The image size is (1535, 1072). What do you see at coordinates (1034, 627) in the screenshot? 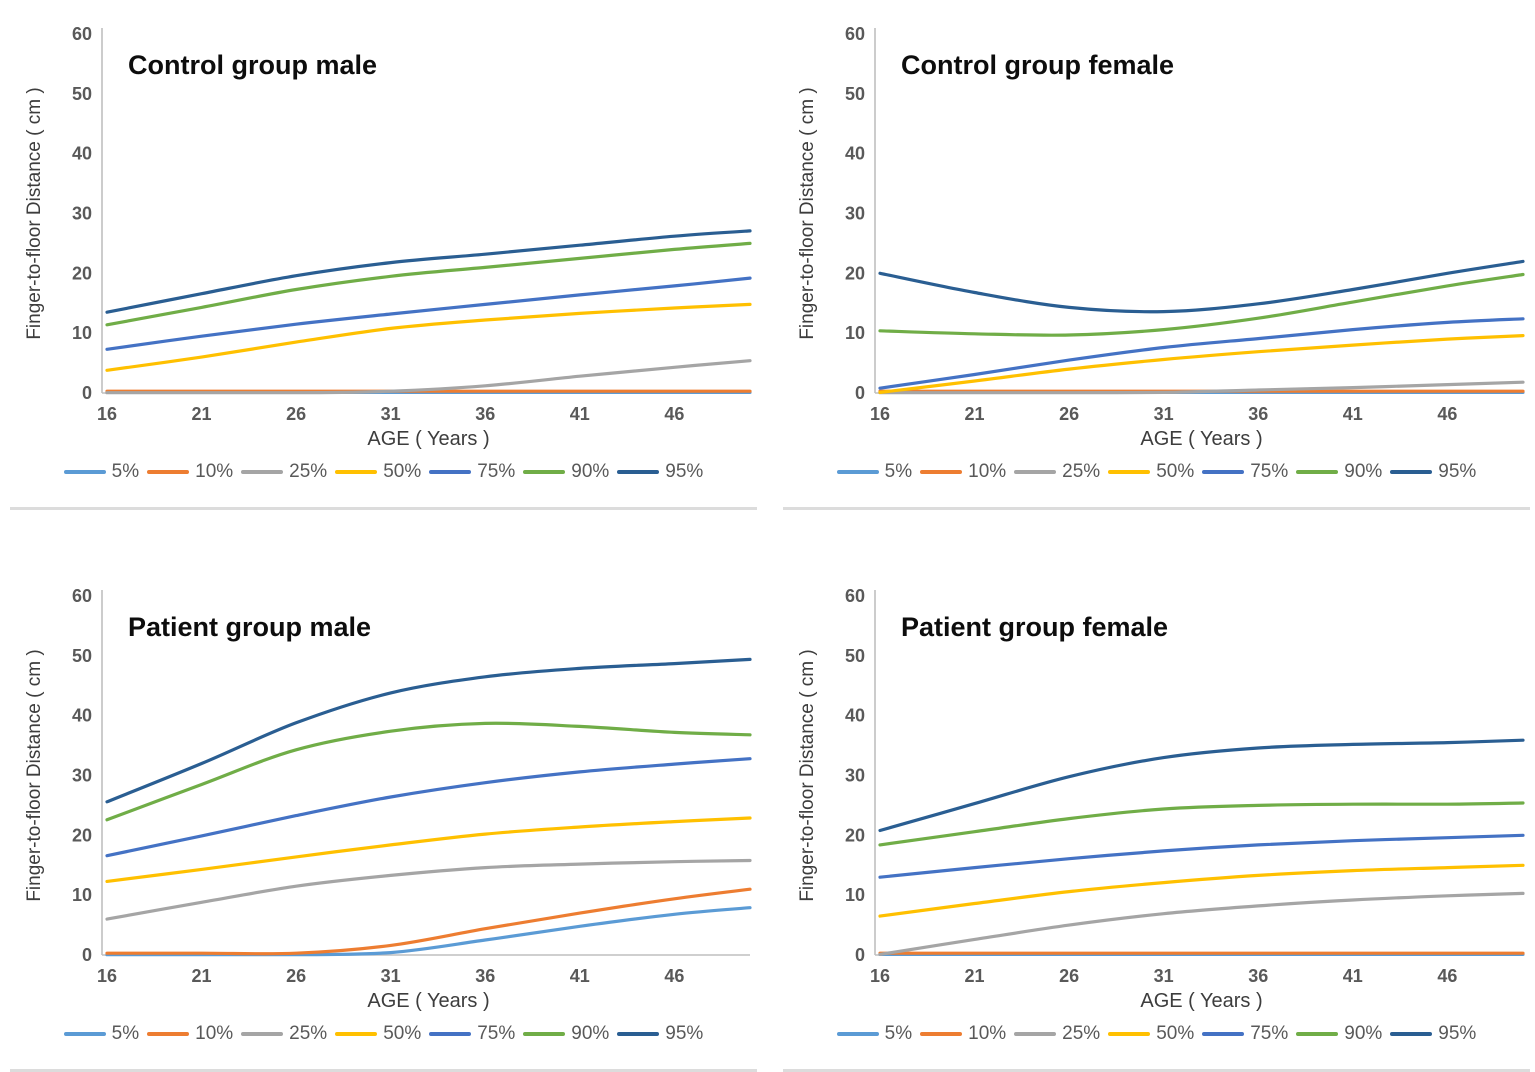
I see `chart-title: Patient group female` at bounding box center [1034, 627].